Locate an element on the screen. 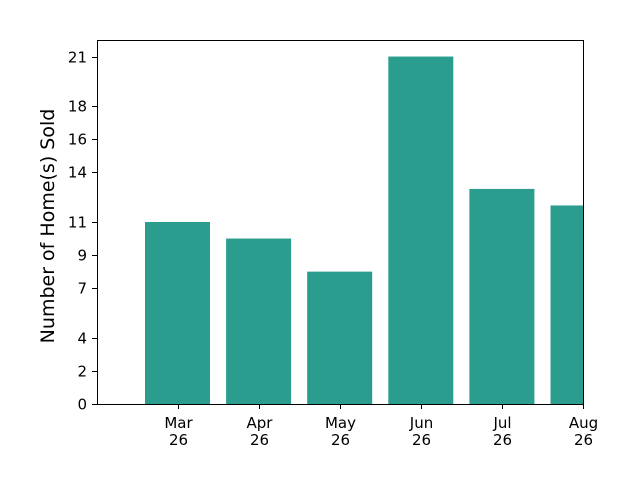 This screenshot has width=639, height=493. y-tick-label: 18 is located at coordinates (77, 107).